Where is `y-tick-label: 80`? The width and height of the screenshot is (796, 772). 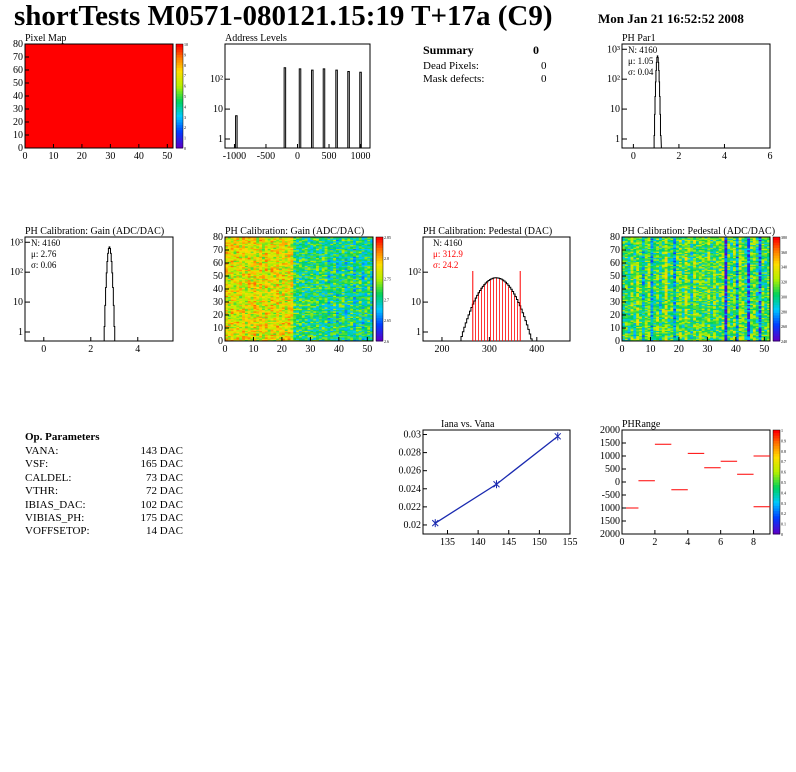
y-tick-label: 80 is located at coordinates (218, 237).